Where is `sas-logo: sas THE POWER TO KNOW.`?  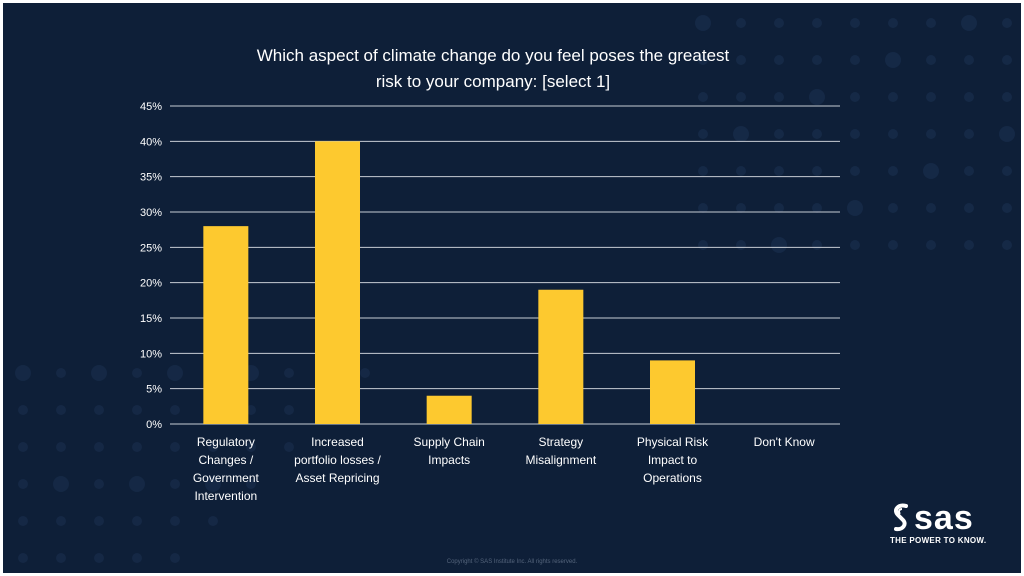 sas-logo: sas THE POWER TO KNOW. is located at coordinates (945, 523).